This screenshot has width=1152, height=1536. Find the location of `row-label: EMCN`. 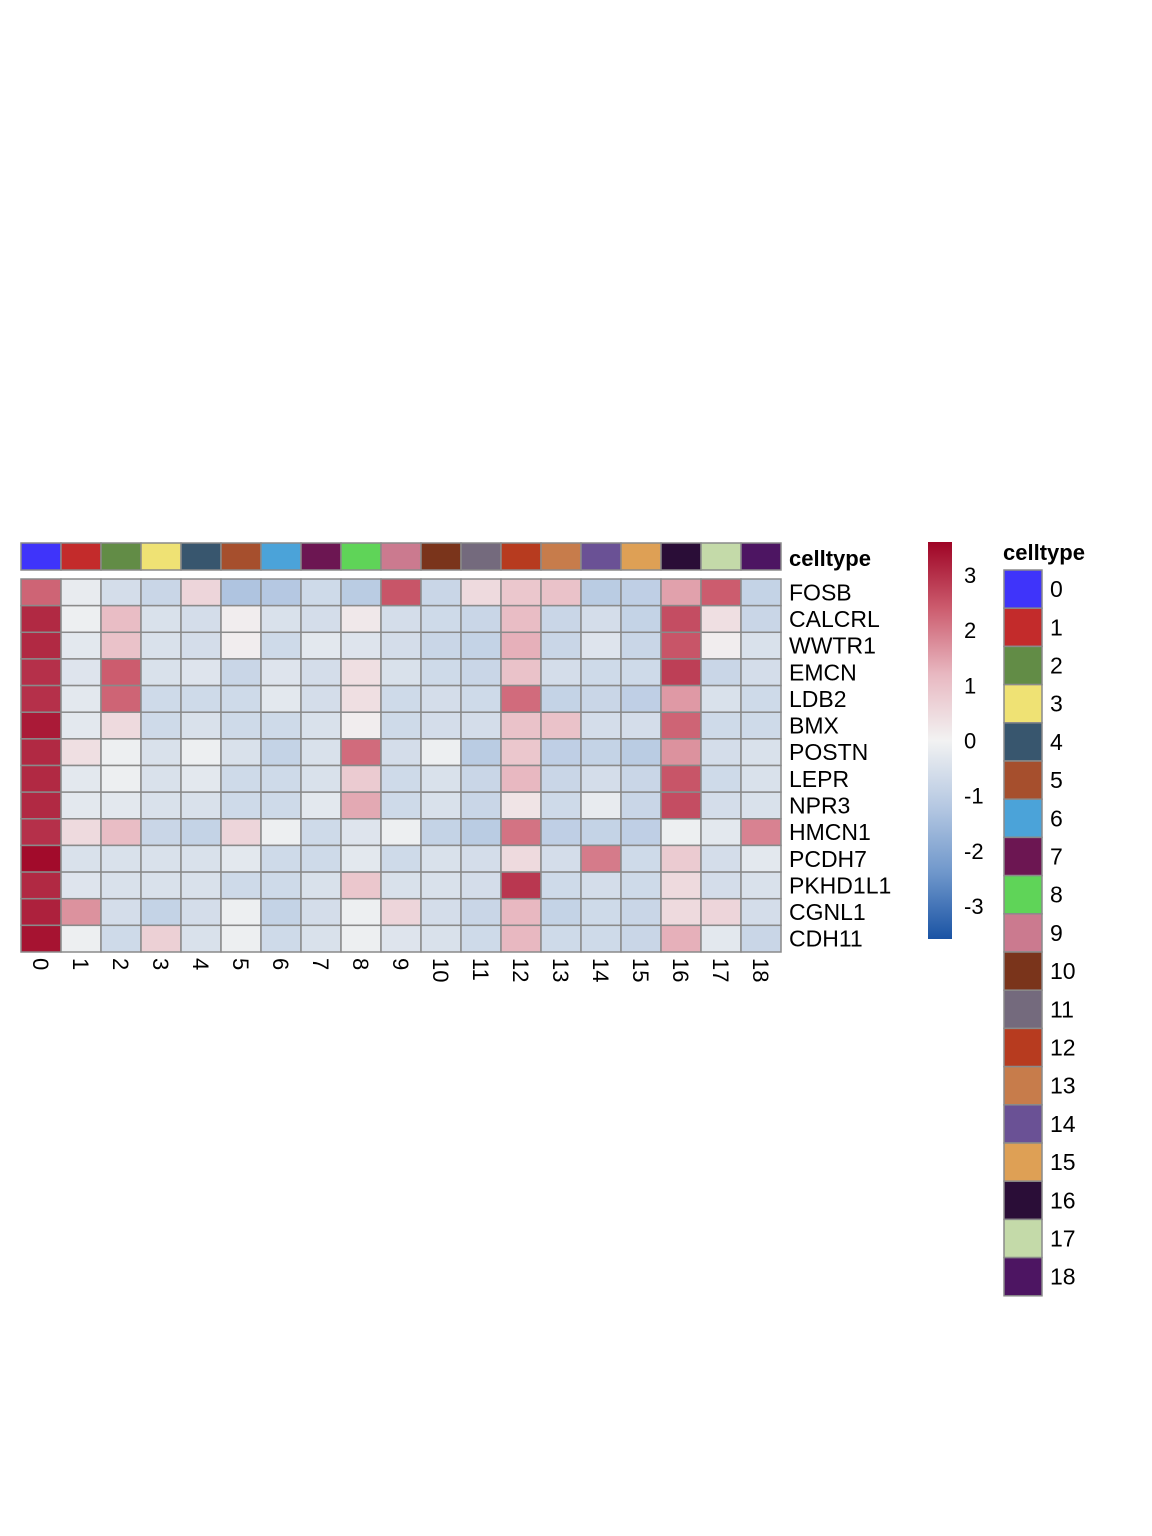

row-label: EMCN is located at coordinates (823, 672).